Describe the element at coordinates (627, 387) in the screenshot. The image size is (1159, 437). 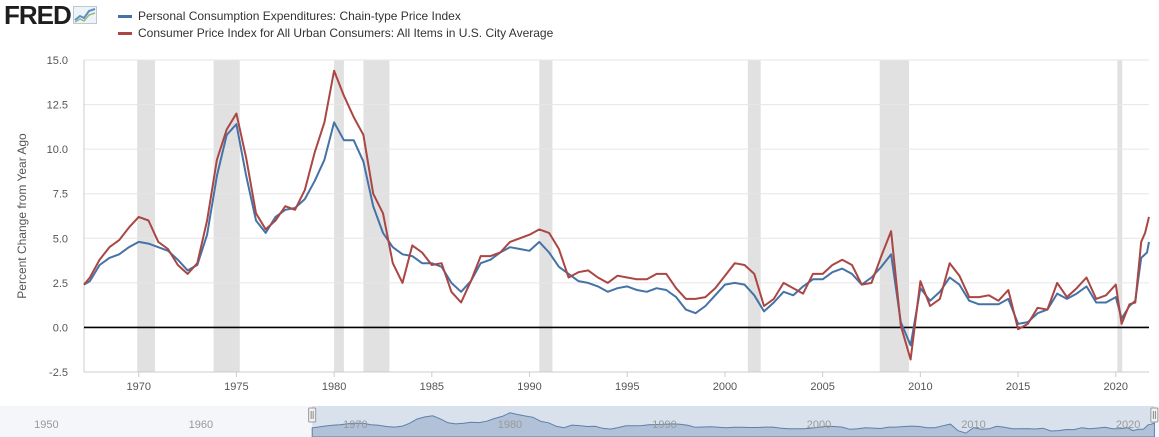
I see `x-tick-label: 1995` at that location.